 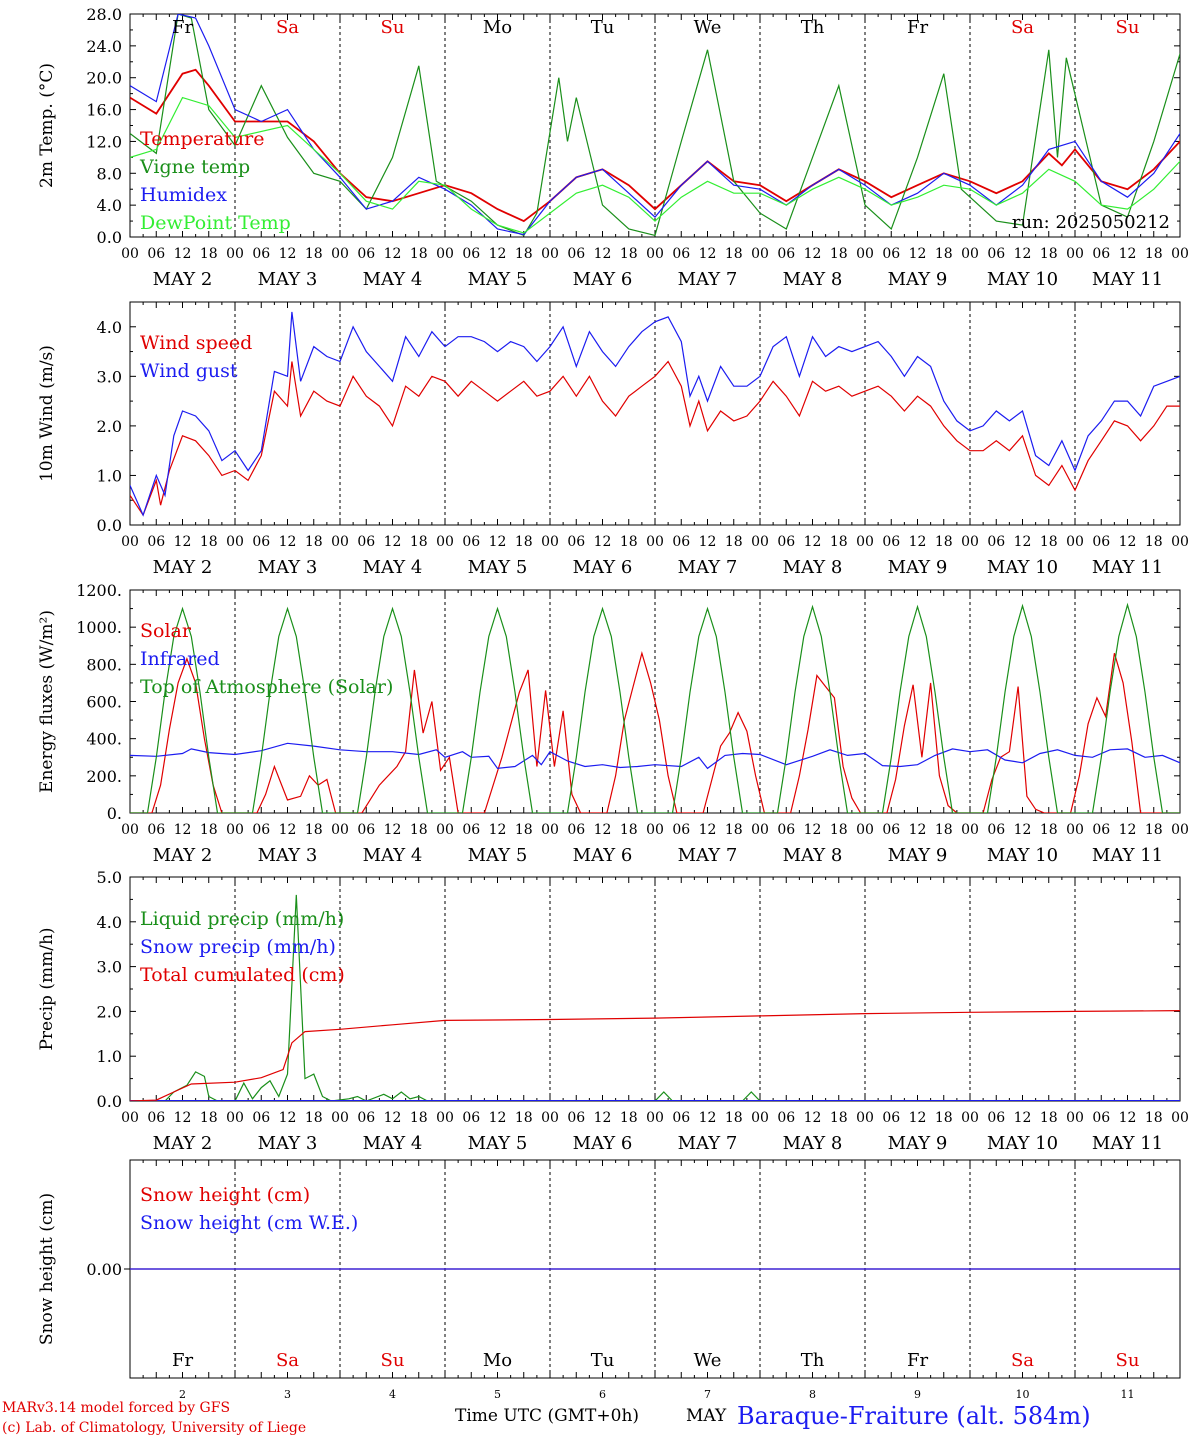 What do you see at coordinates (603, 855) in the screenshot?
I see `date-label: MAY 6` at bounding box center [603, 855].